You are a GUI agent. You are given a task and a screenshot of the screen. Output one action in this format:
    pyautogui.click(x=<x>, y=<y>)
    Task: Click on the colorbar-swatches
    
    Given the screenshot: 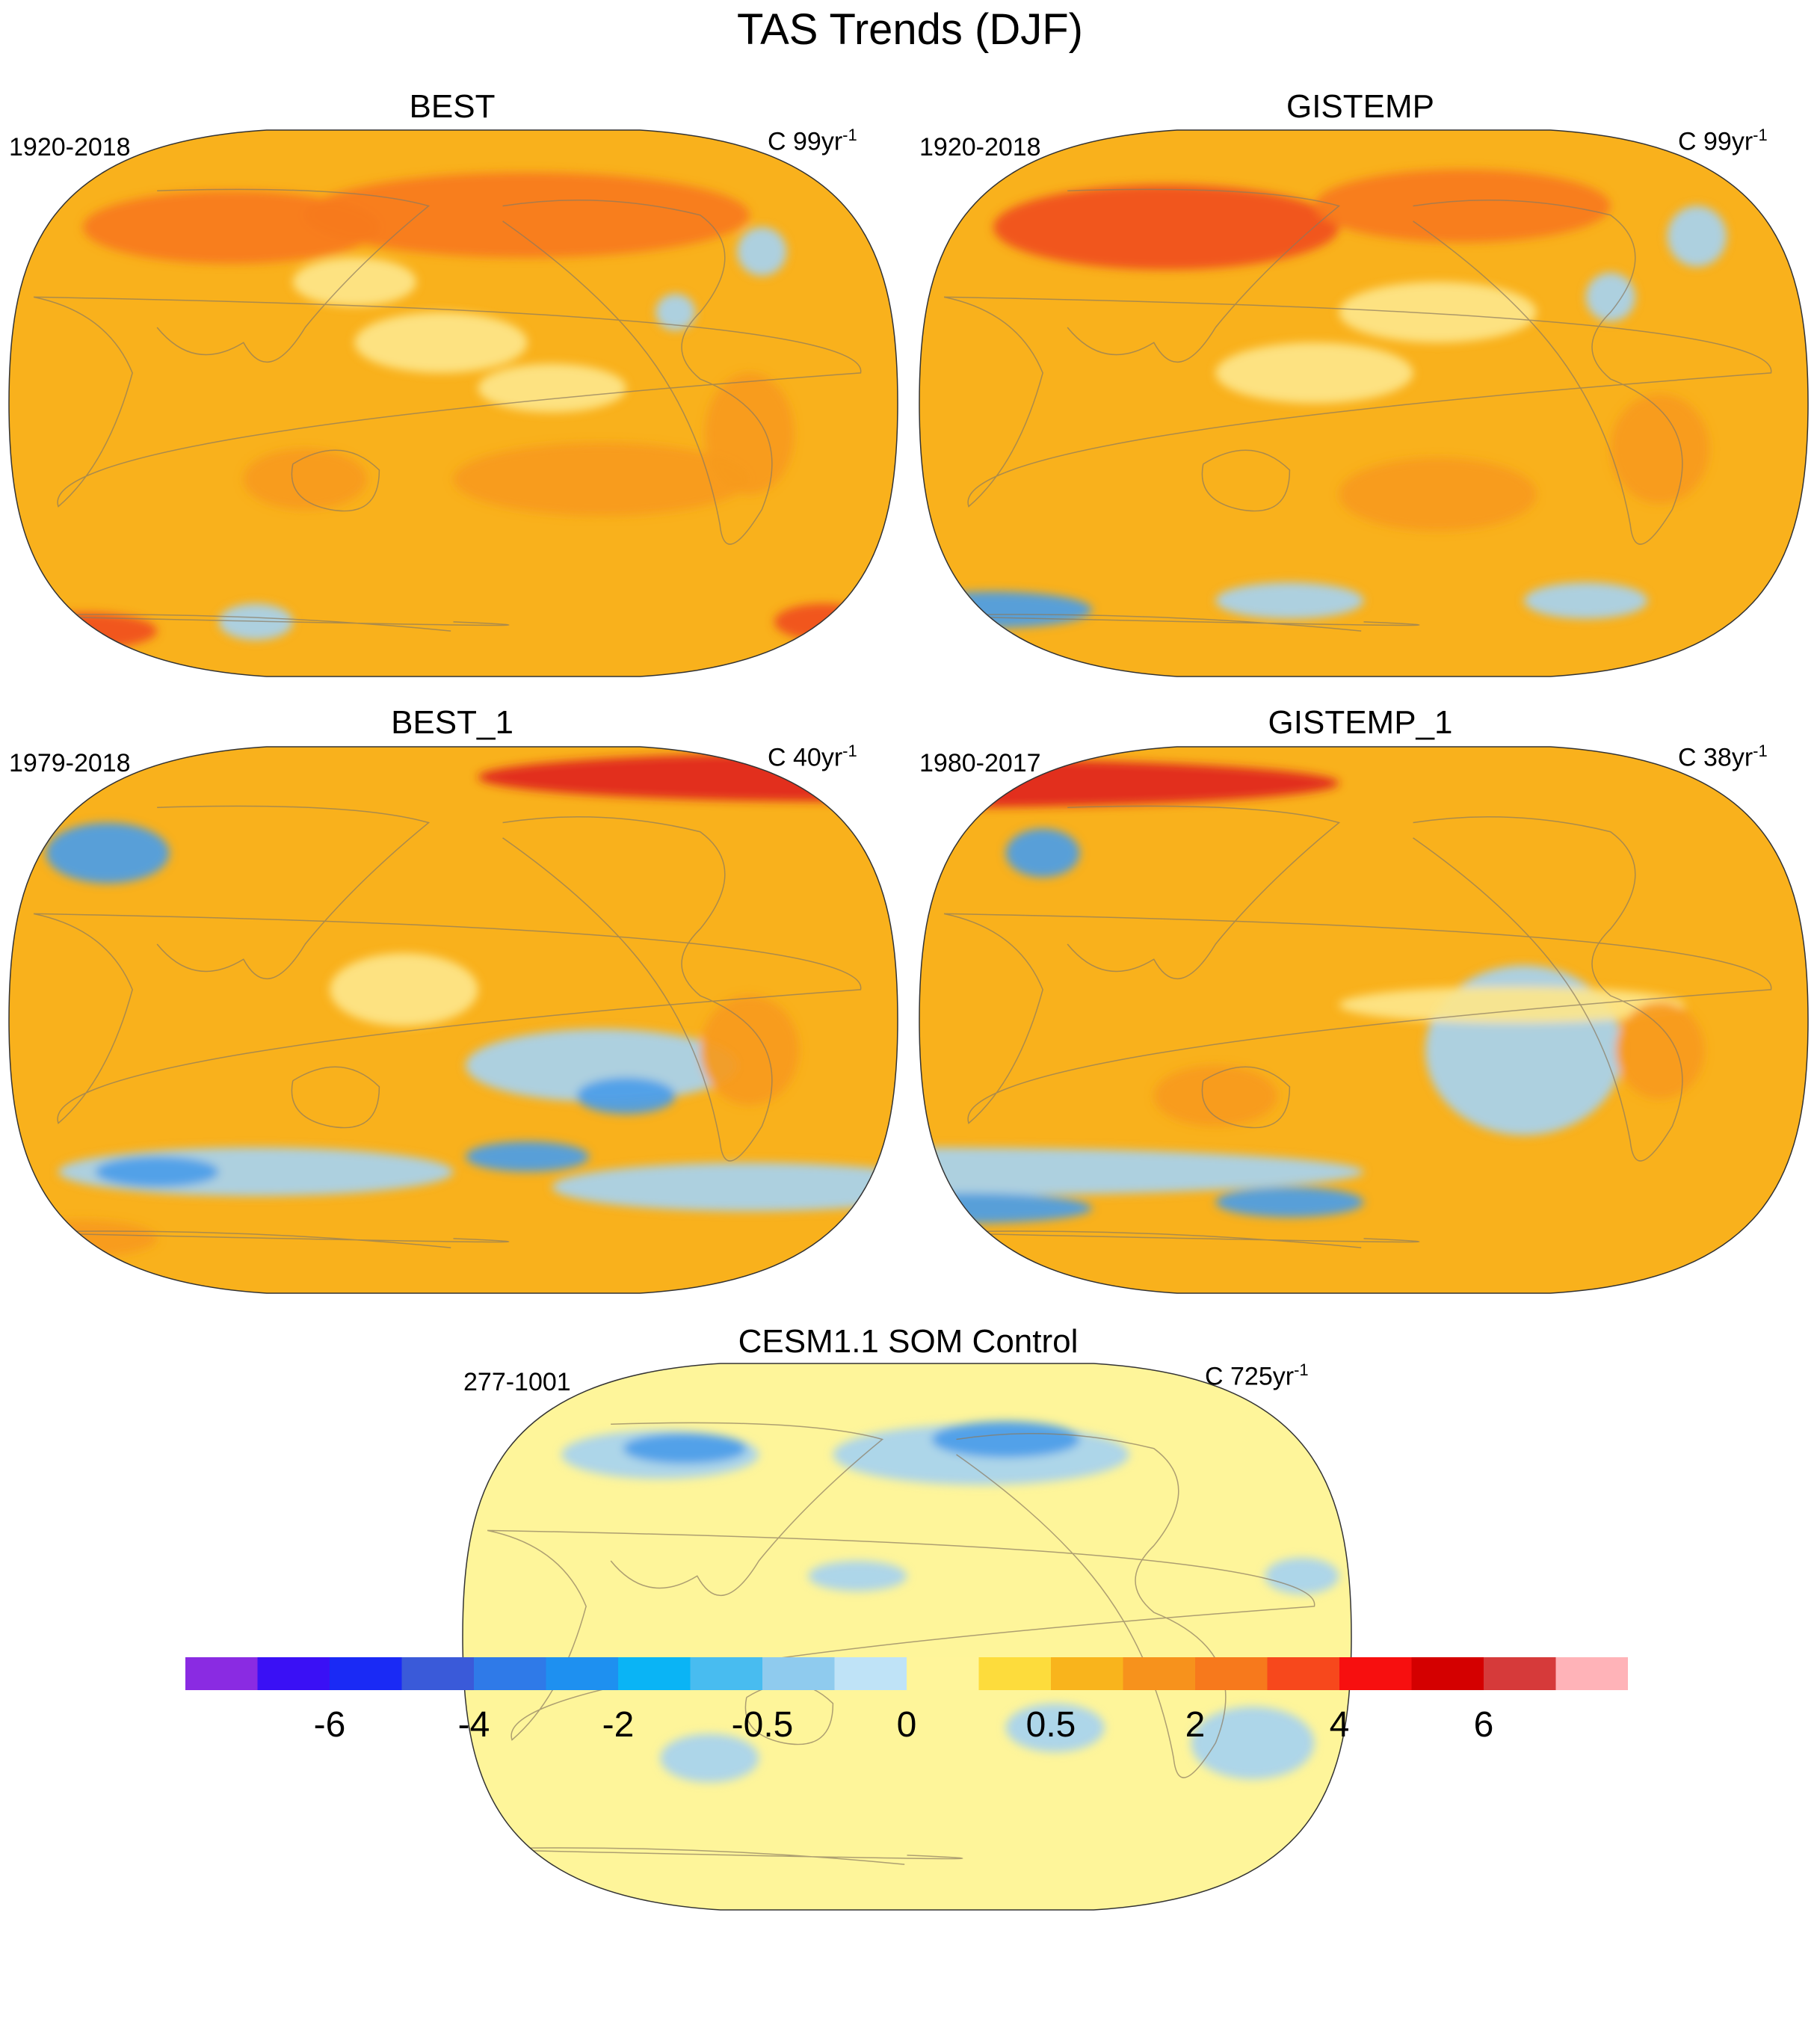 What is the action you would take?
    pyautogui.click(x=906, y=1673)
    